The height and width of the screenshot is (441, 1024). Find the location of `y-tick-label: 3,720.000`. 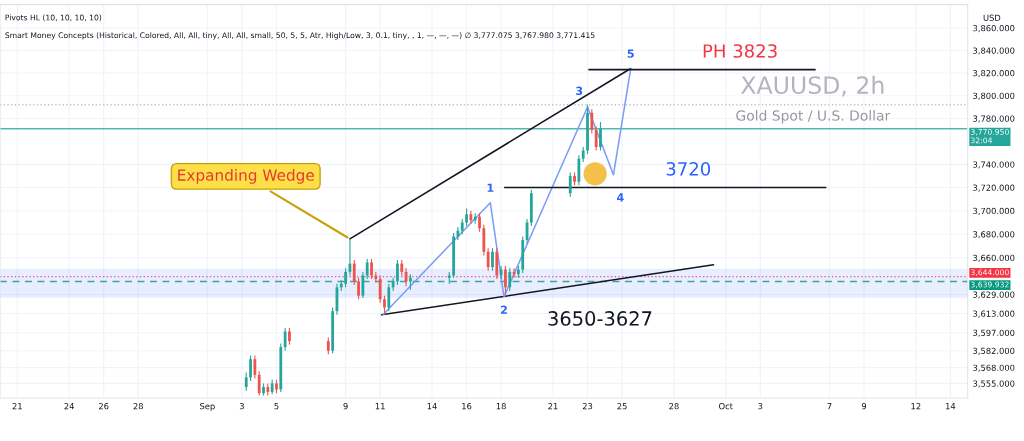

y-tick-label: 3,720.000 is located at coordinates (994, 188).